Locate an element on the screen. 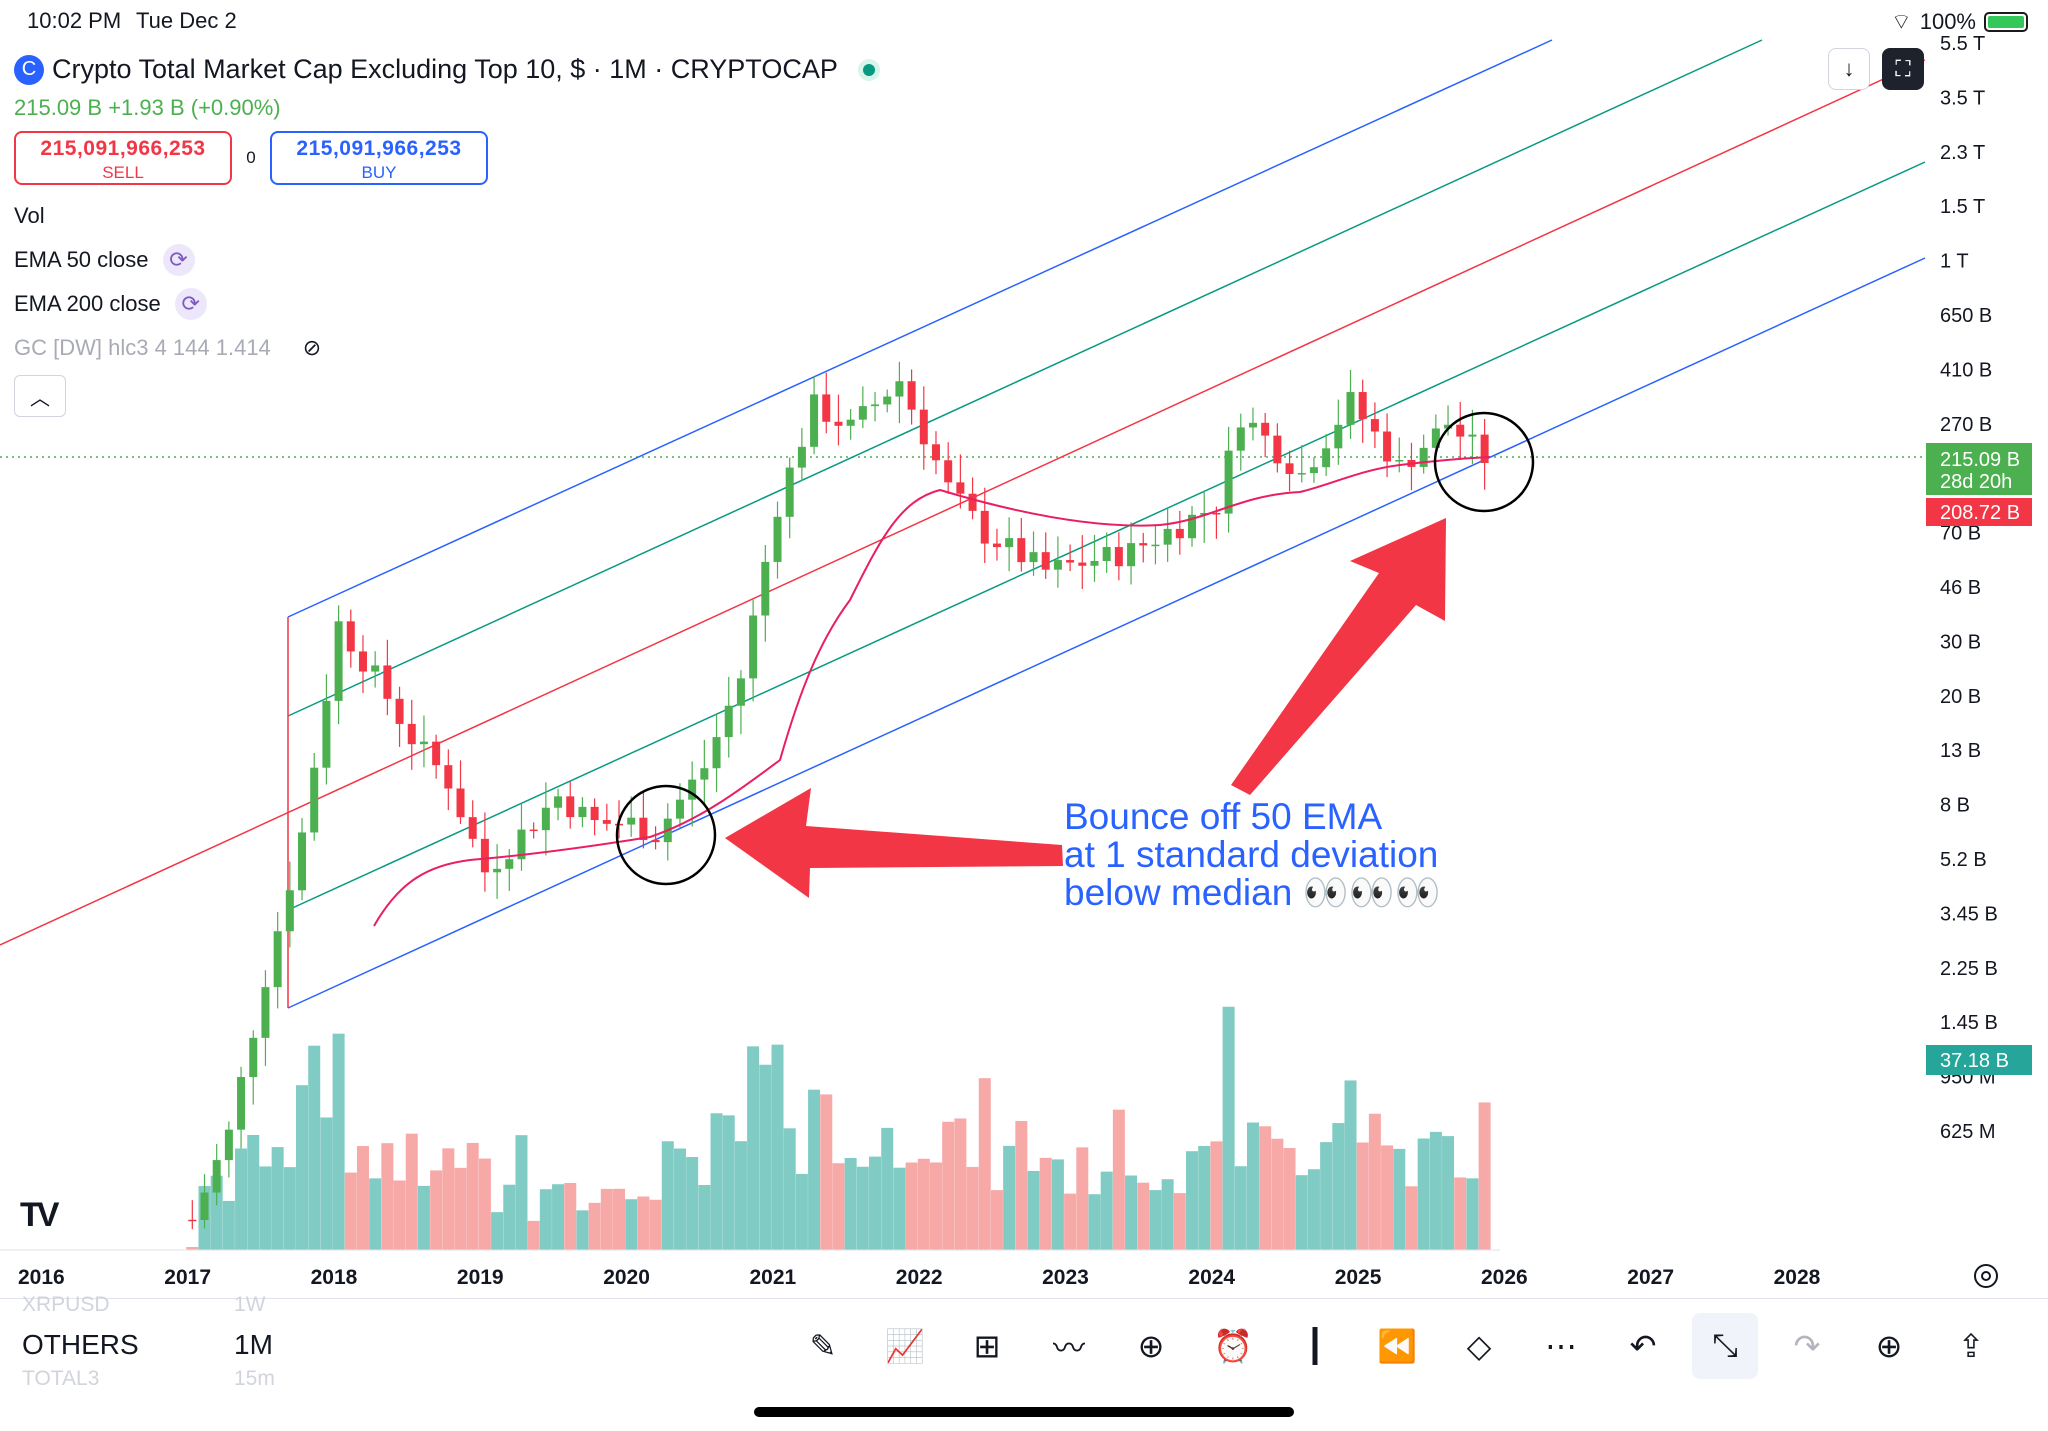 This screenshot has height=1431, width=2048. collapse-legend-button: ︿ is located at coordinates (40, 396).